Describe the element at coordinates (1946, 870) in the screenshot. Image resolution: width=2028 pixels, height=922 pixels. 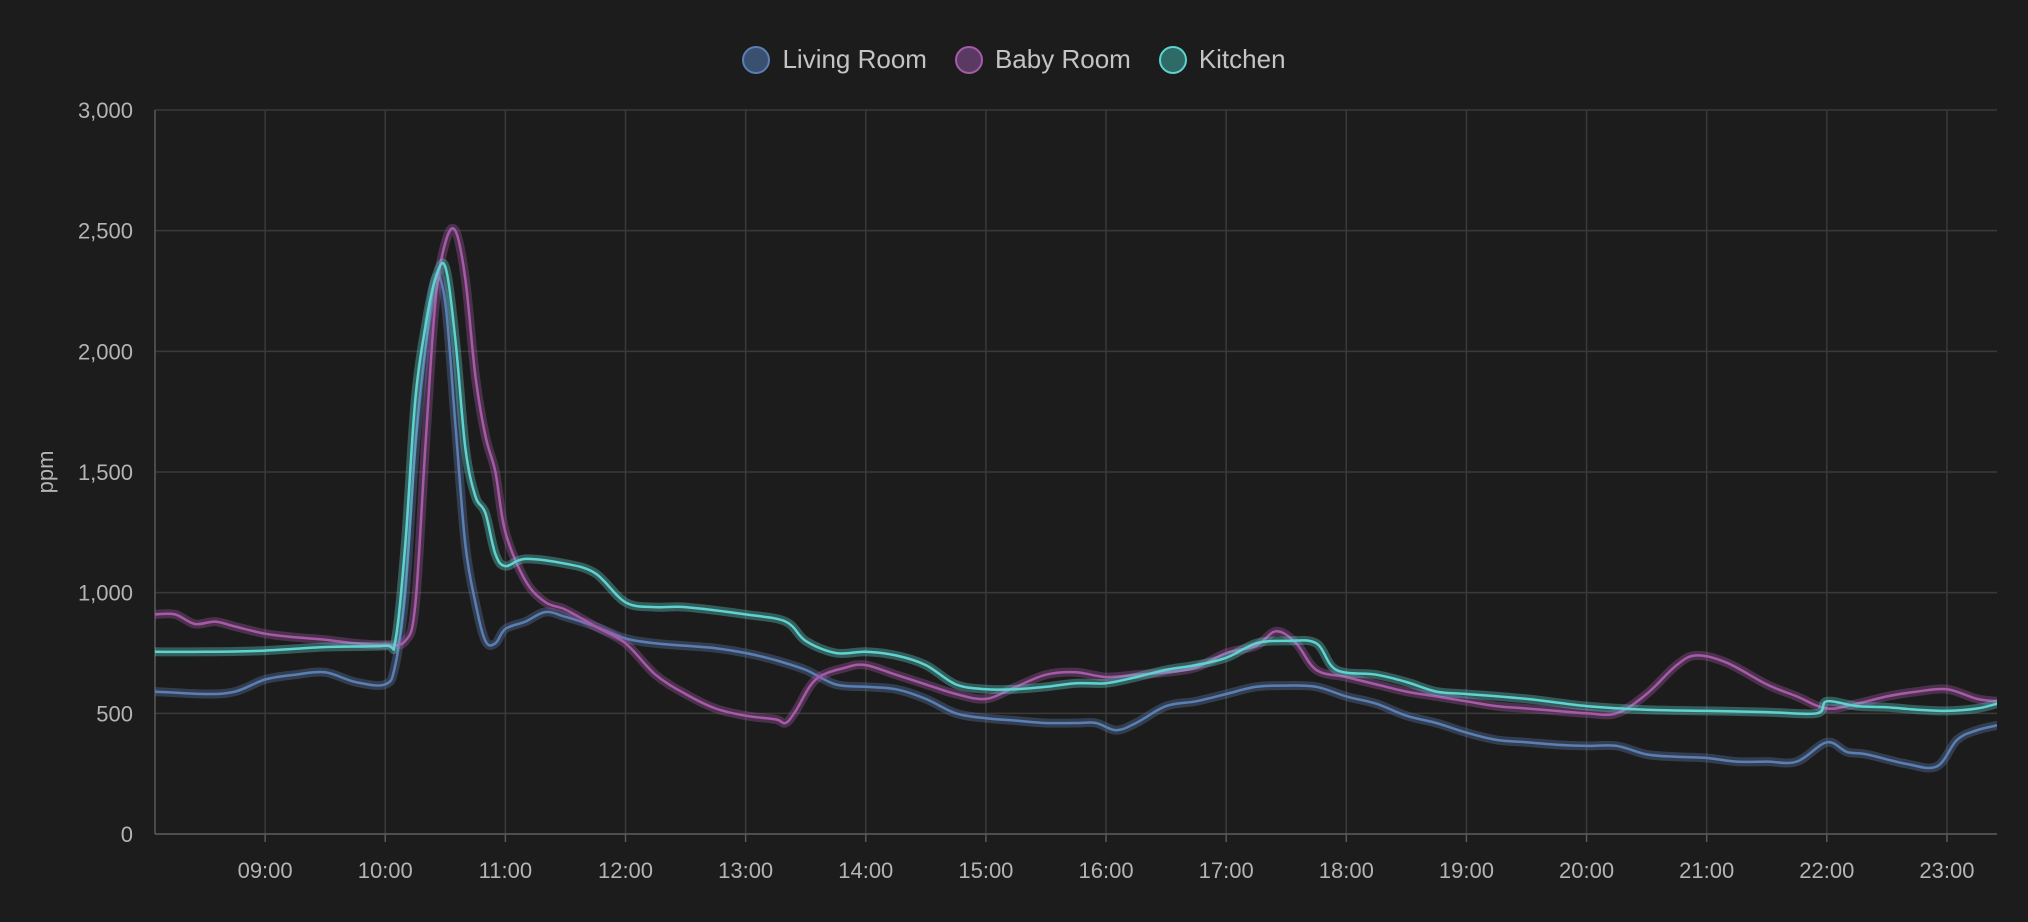
I see `x-tick-label: 23:00` at that location.